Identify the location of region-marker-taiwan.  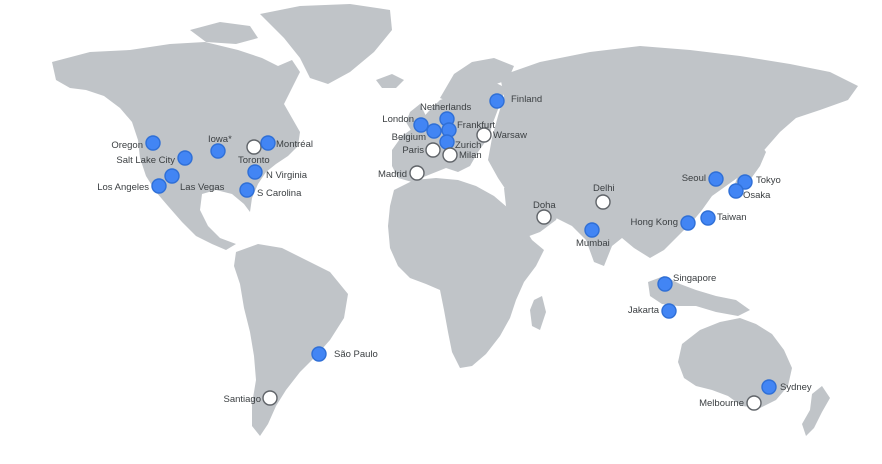
(708, 218).